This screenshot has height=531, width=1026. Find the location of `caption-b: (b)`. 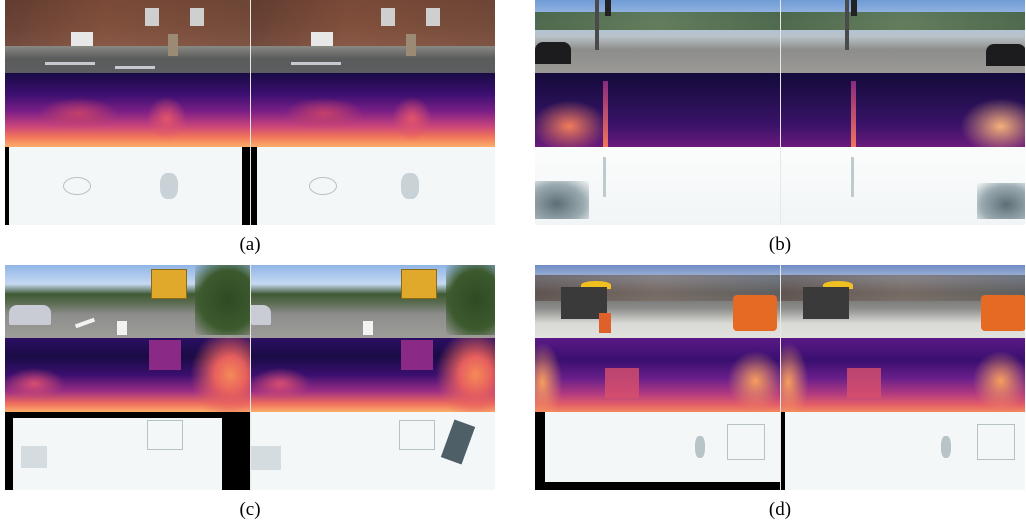

caption-b: (b) is located at coordinates (780, 244).